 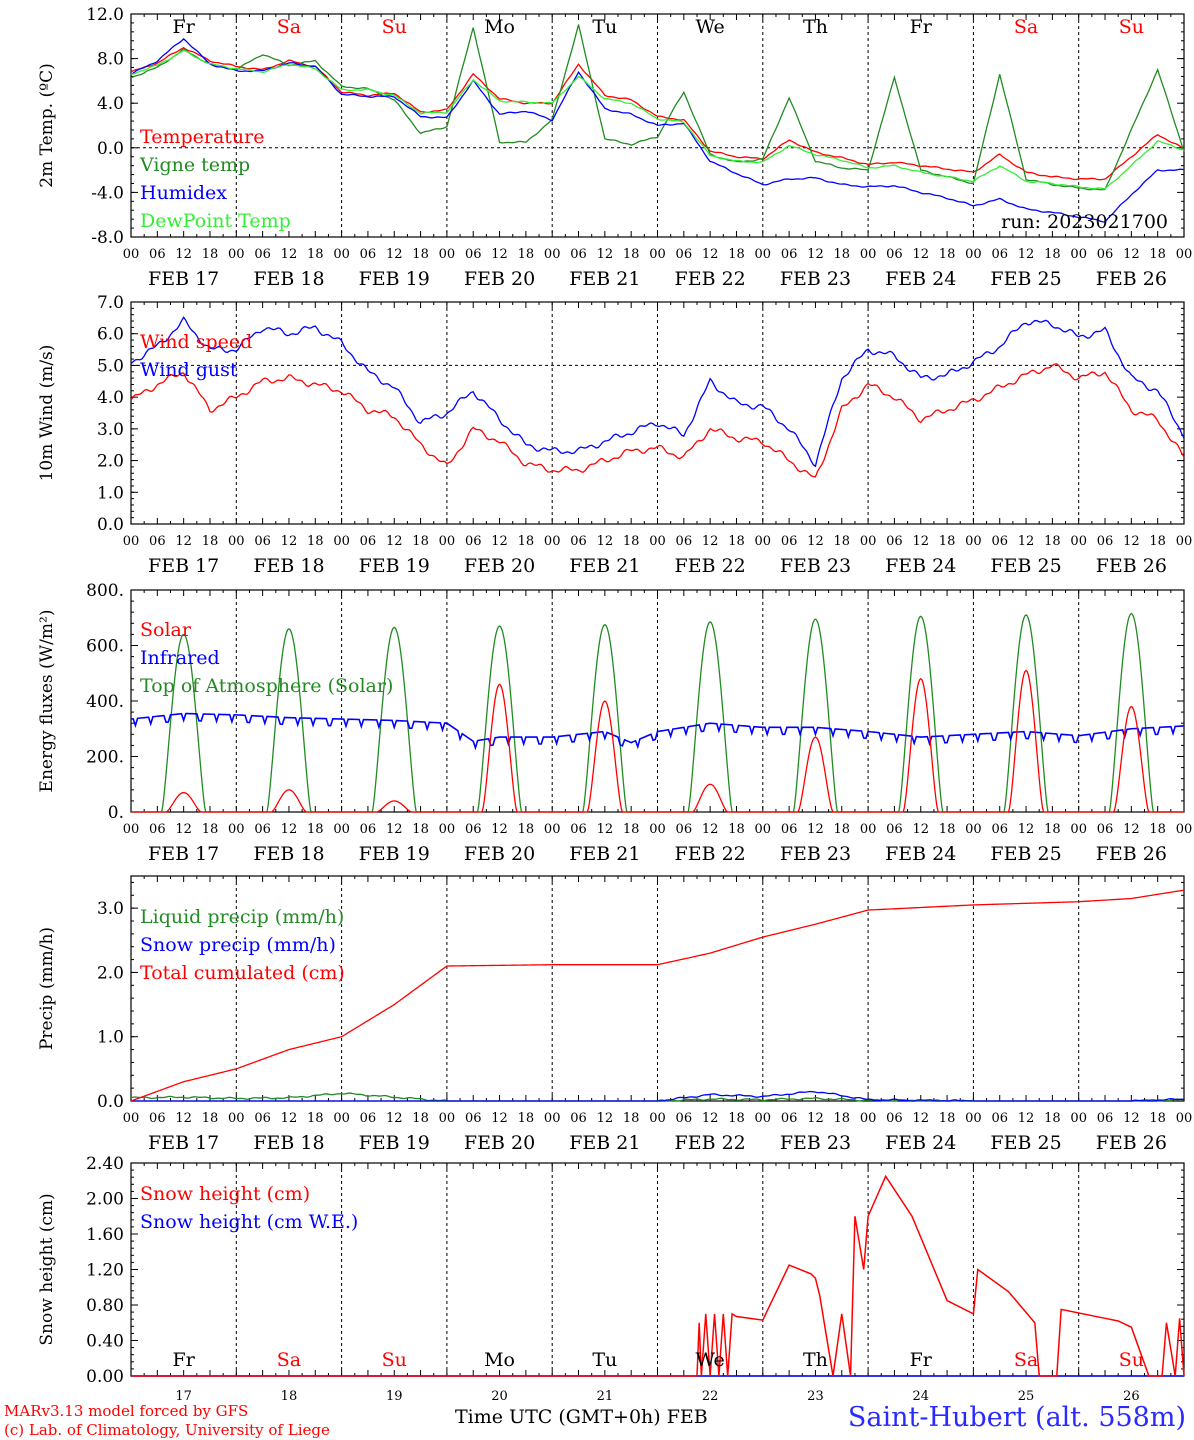 What do you see at coordinates (1131, 27) in the screenshot?
I see `weekday-label-top: Su` at bounding box center [1131, 27].